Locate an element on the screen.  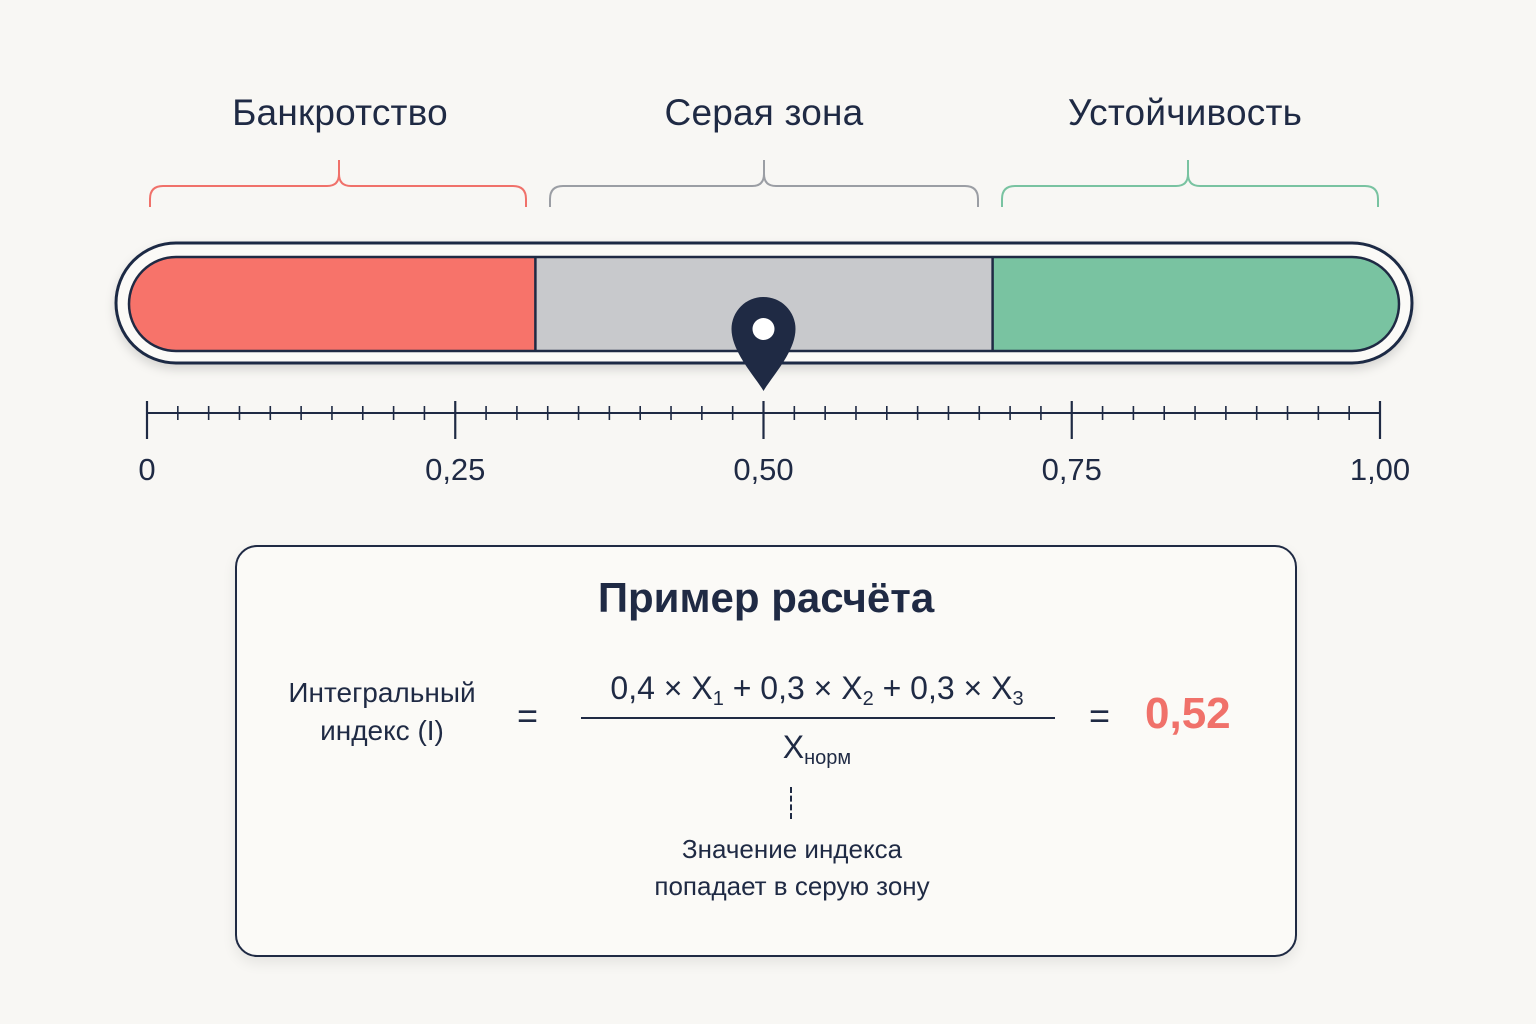
integral-index-label: Интегральный индекс (I) is located at coordinates (382, 711).